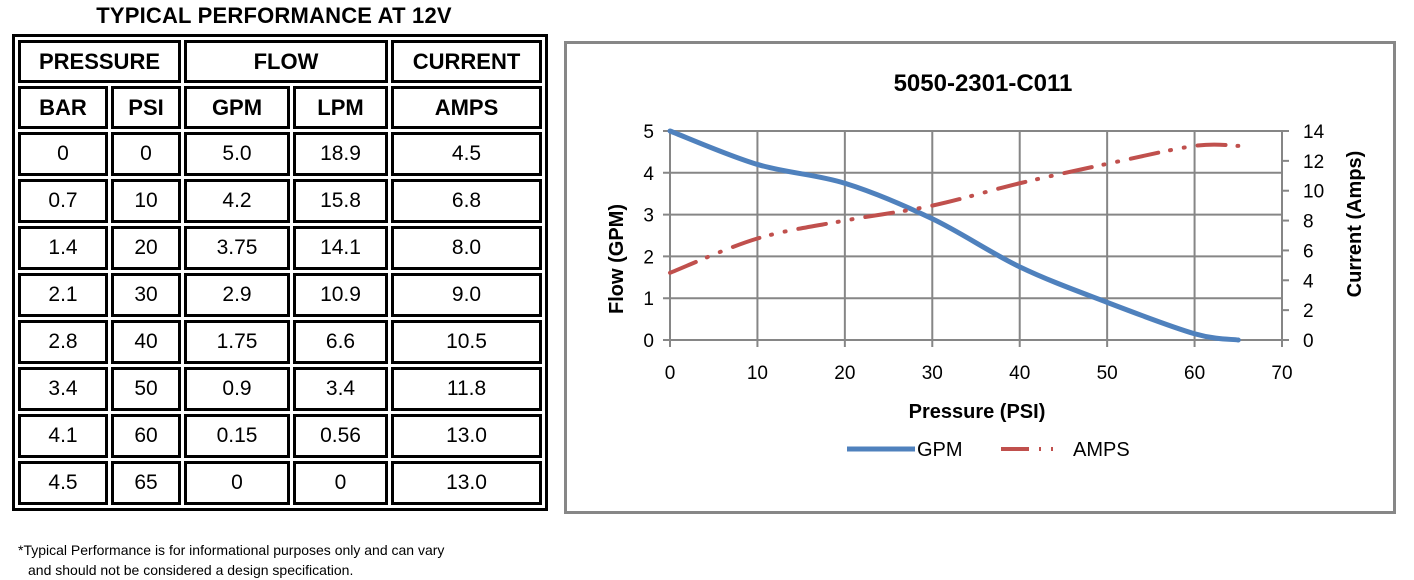  I want to click on cell-gpm: 5.0, so click(237, 154).